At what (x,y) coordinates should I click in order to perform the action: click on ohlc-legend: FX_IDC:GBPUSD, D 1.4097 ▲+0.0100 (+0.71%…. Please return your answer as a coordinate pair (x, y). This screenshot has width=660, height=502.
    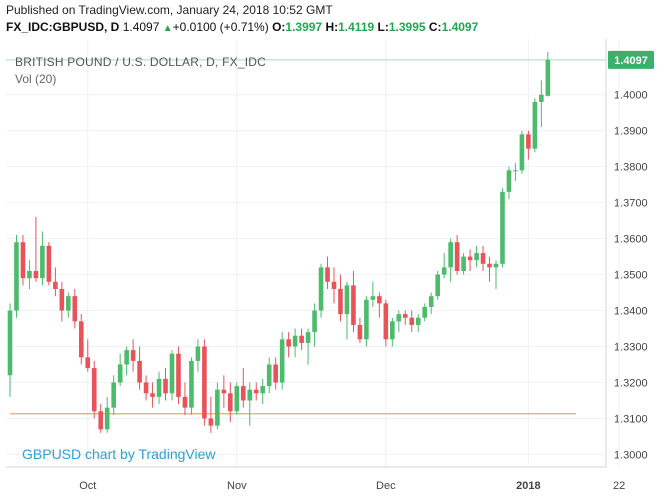
    Looking at the image, I should click on (242, 27).